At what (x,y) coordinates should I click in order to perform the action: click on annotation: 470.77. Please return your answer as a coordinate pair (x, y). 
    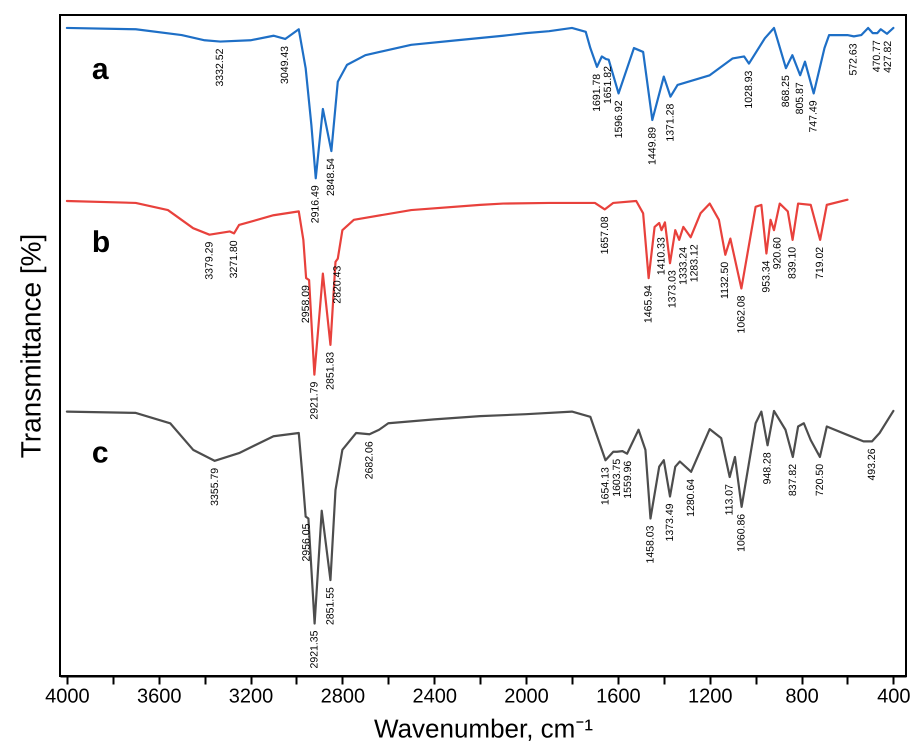
    Looking at the image, I should click on (877, 56).